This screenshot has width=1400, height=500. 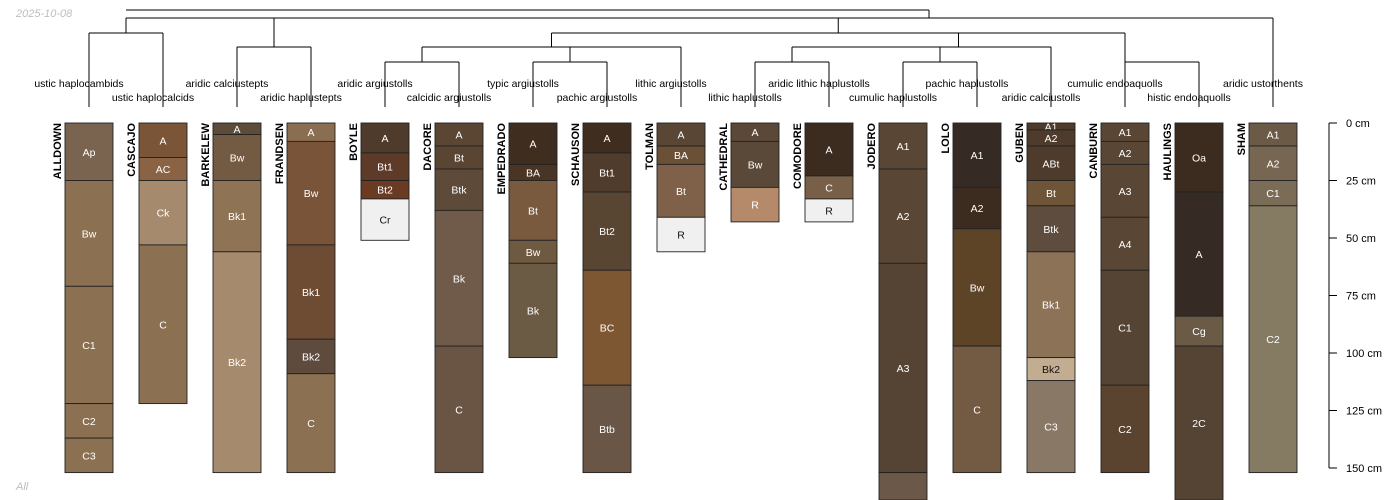 I want to click on profile-dacore: A Bt Btk Bk C DACORE, so click(x=453, y=298).